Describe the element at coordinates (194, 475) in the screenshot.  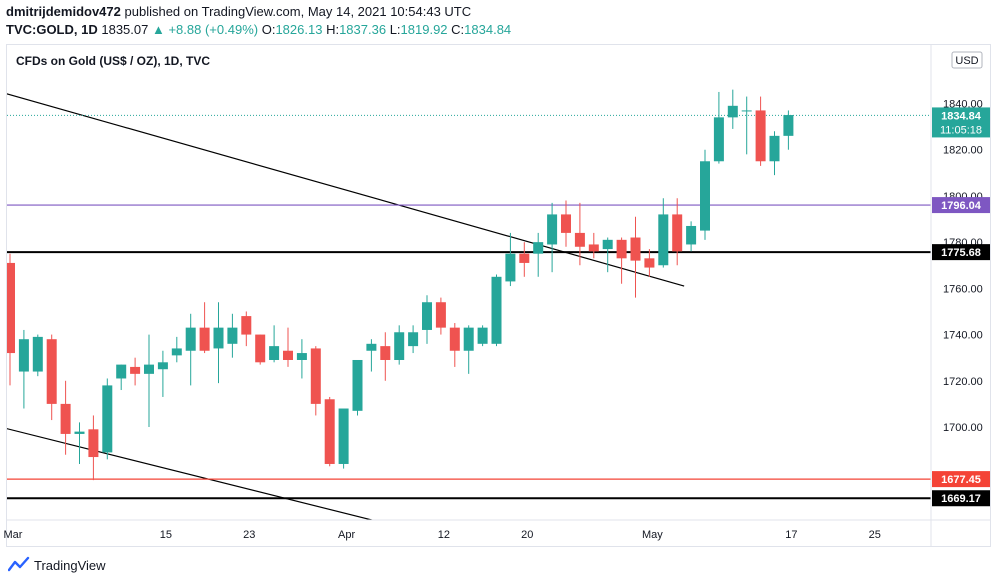
I see `lower-trend-line` at that location.